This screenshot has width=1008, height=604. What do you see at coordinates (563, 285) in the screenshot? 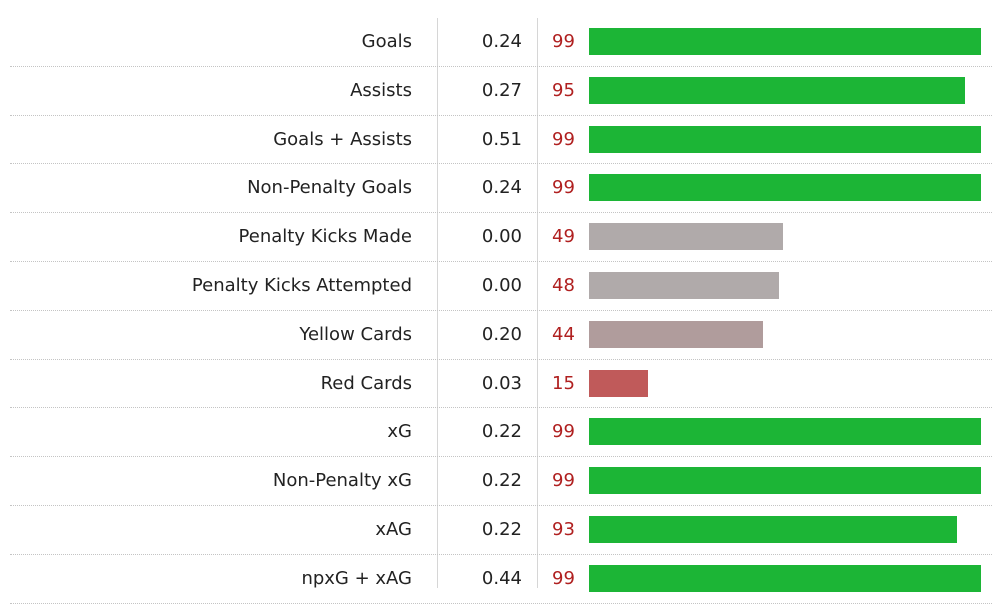
I see `percentile-label: 48` at bounding box center [563, 285].